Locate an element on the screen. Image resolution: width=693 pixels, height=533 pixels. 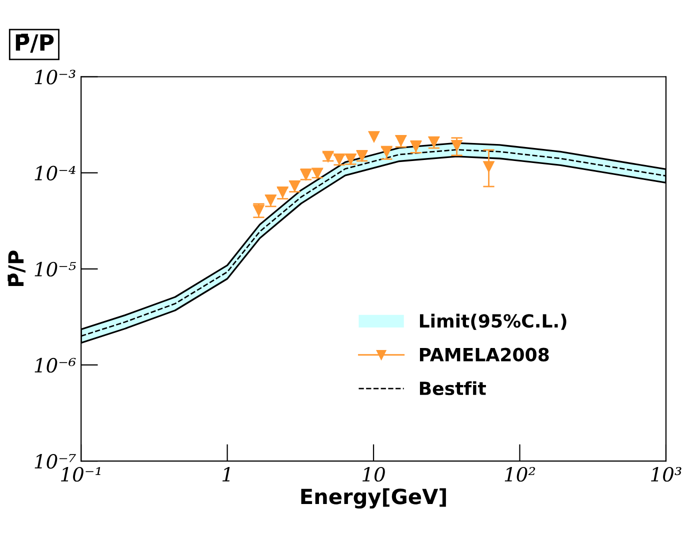
y-tick-label: 10⁻³ is located at coordinates (55, 77).